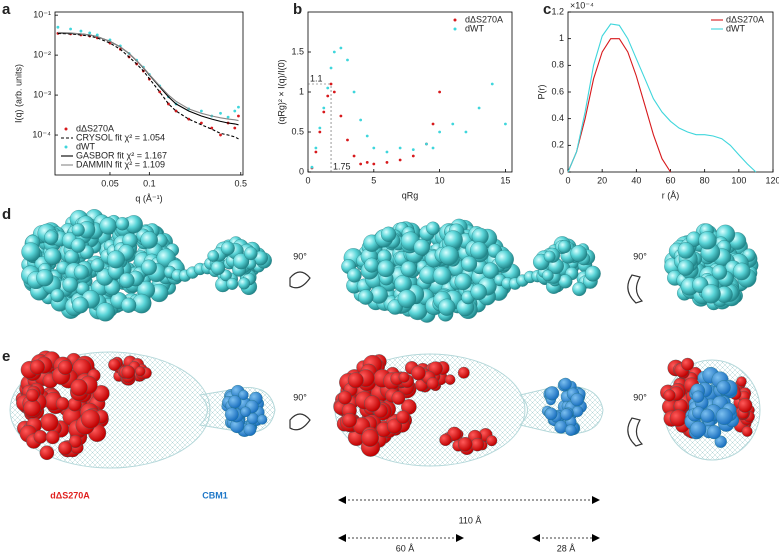 This screenshot has height=555, width=779. Describe the element at coordinates (736, 28) in the screenshot. I see `legend-label: dWT` at that location.